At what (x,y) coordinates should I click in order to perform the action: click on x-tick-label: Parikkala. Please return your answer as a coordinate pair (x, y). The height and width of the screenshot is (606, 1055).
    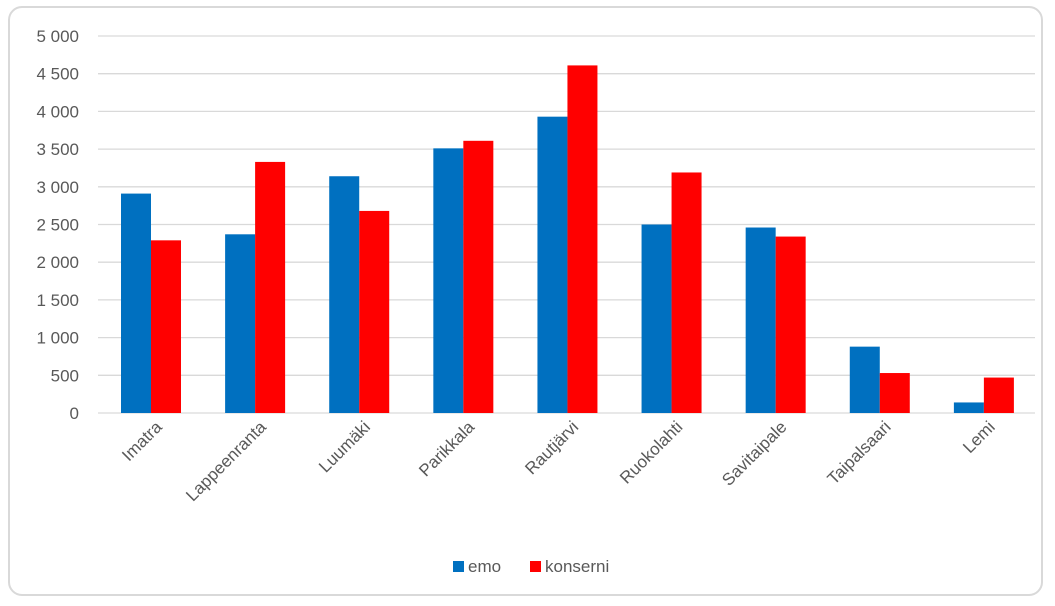
    Looking at the image, I should click on (446, 448).